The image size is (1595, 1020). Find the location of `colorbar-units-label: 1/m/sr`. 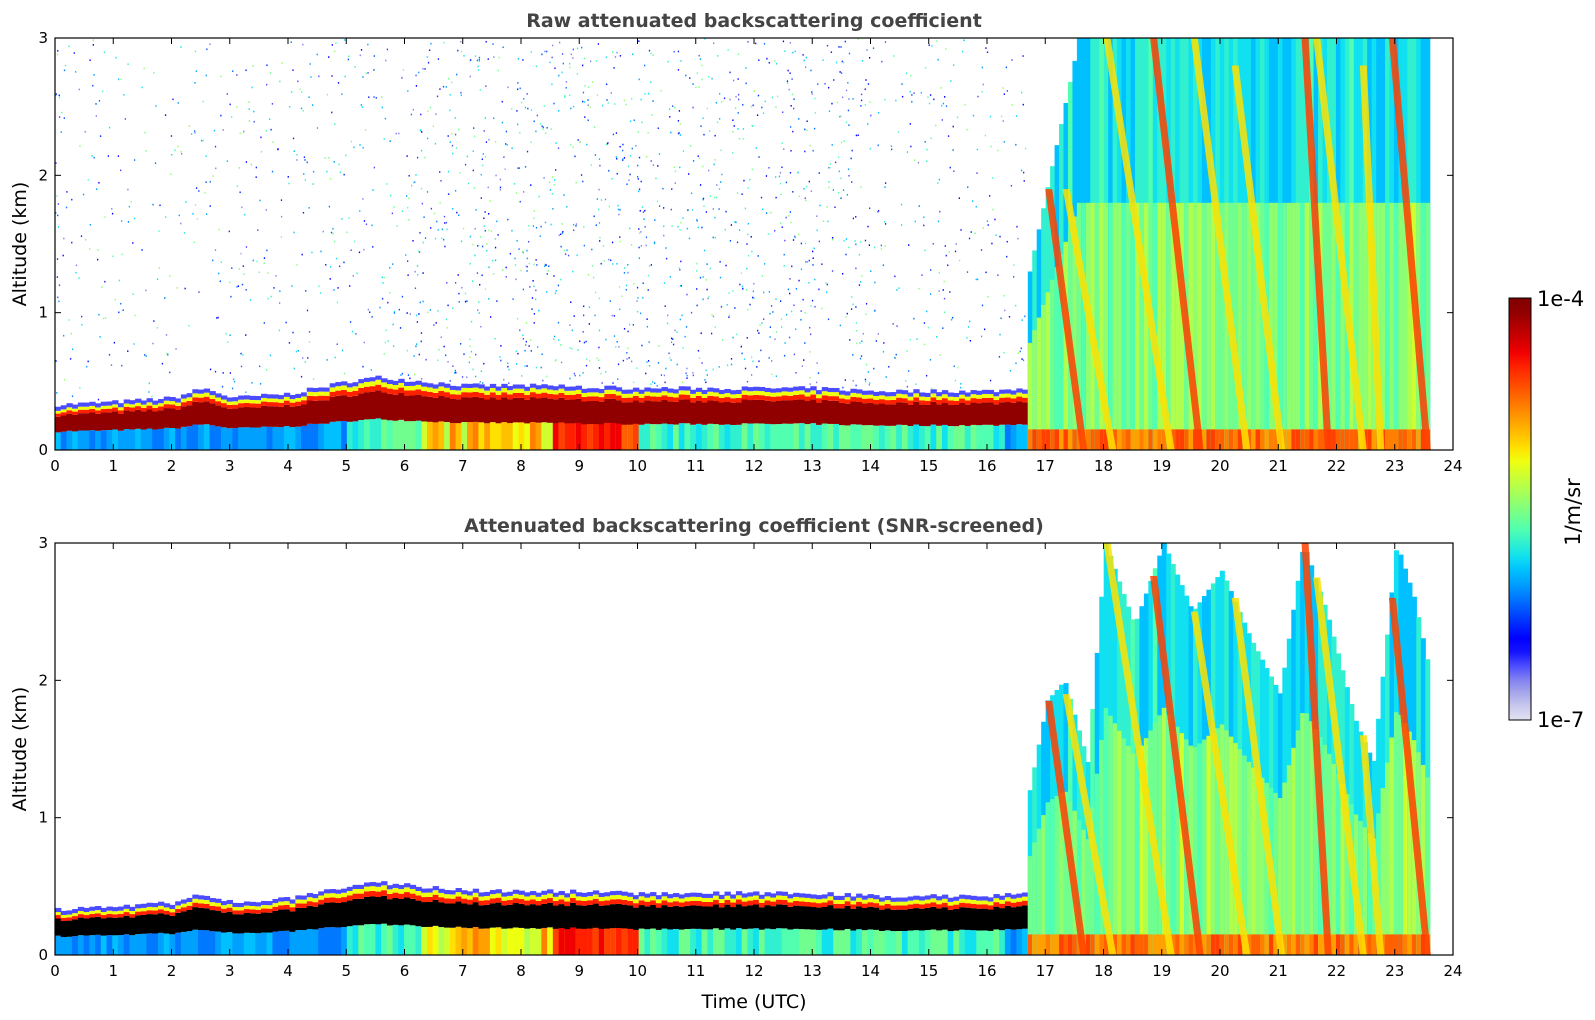

colorbar-units-label: 1/m/sr is located at coordinates (1573, 512).